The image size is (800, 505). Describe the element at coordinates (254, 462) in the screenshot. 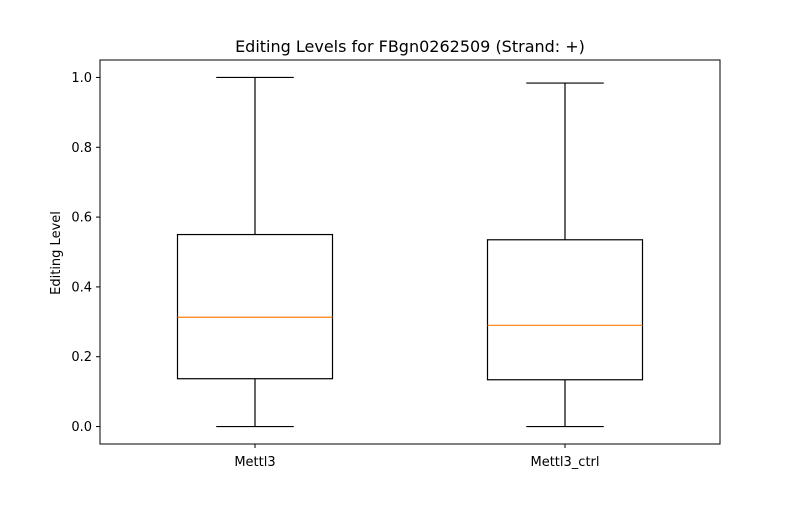

I see `x-tick-label: Mettl3` at that location.